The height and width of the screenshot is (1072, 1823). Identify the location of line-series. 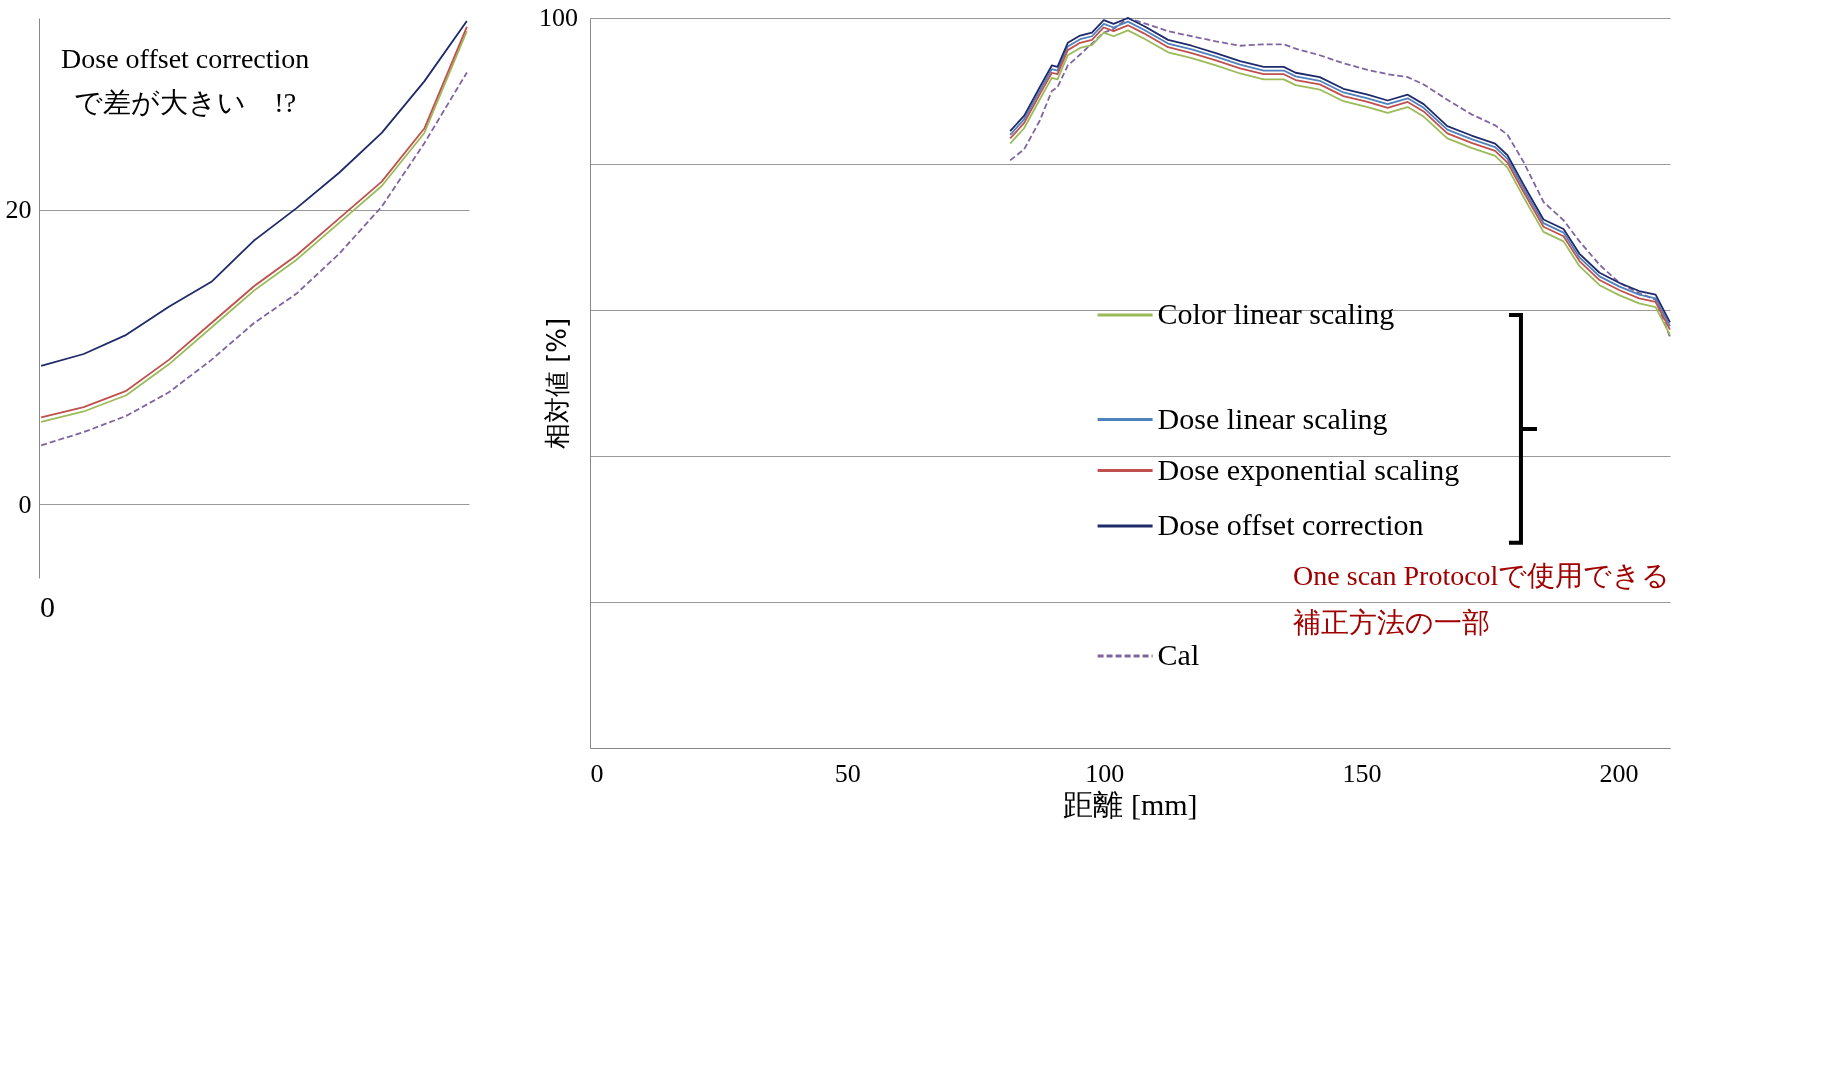
(254, 259).